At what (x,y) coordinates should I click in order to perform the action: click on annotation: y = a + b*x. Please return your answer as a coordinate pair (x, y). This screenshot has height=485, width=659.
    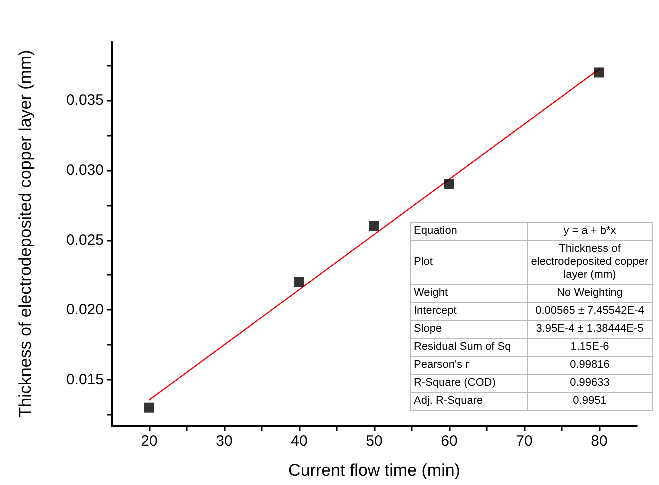
    Looking at the image, I should click on (590, 231).